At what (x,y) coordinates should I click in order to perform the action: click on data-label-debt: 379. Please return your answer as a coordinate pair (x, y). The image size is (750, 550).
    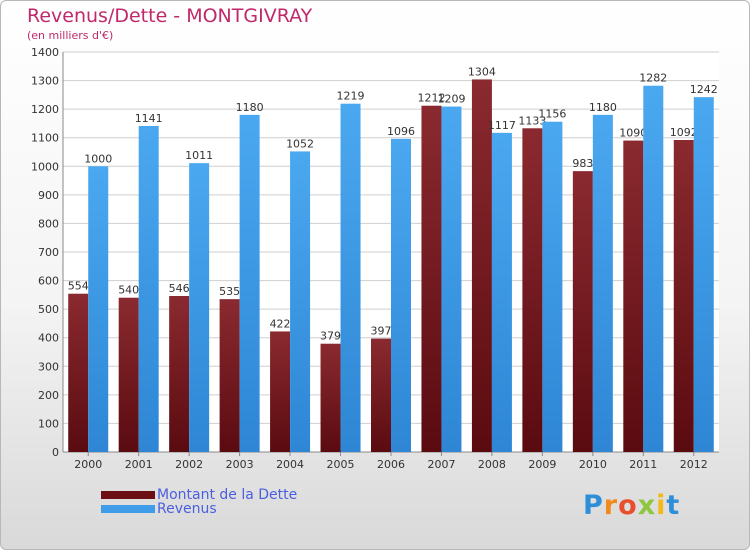
    Looking at the image, I should click on (330, 336).